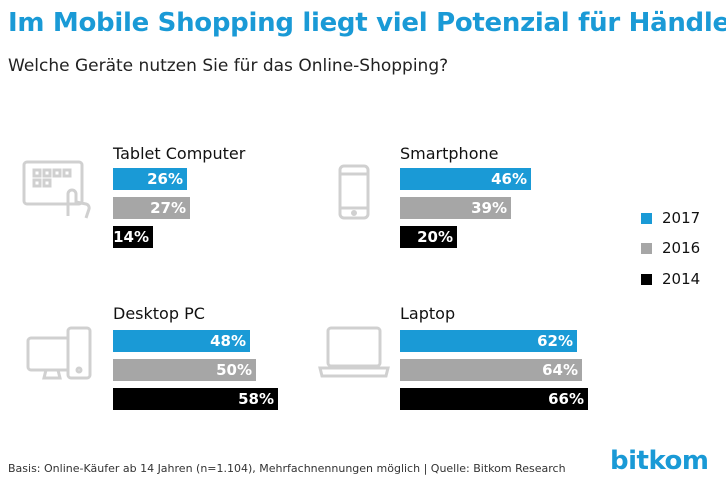  I want to click on panel-label-tablet: Tablet Computer, so click(179, 153).